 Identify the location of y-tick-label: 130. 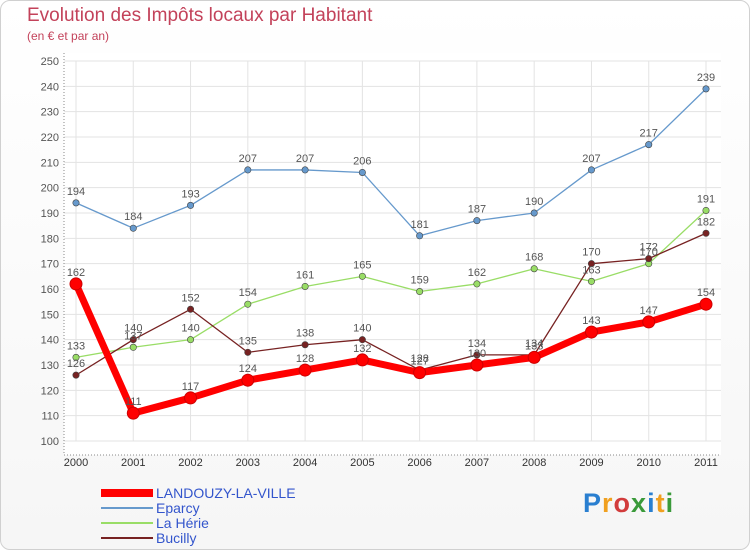
(50, 366).